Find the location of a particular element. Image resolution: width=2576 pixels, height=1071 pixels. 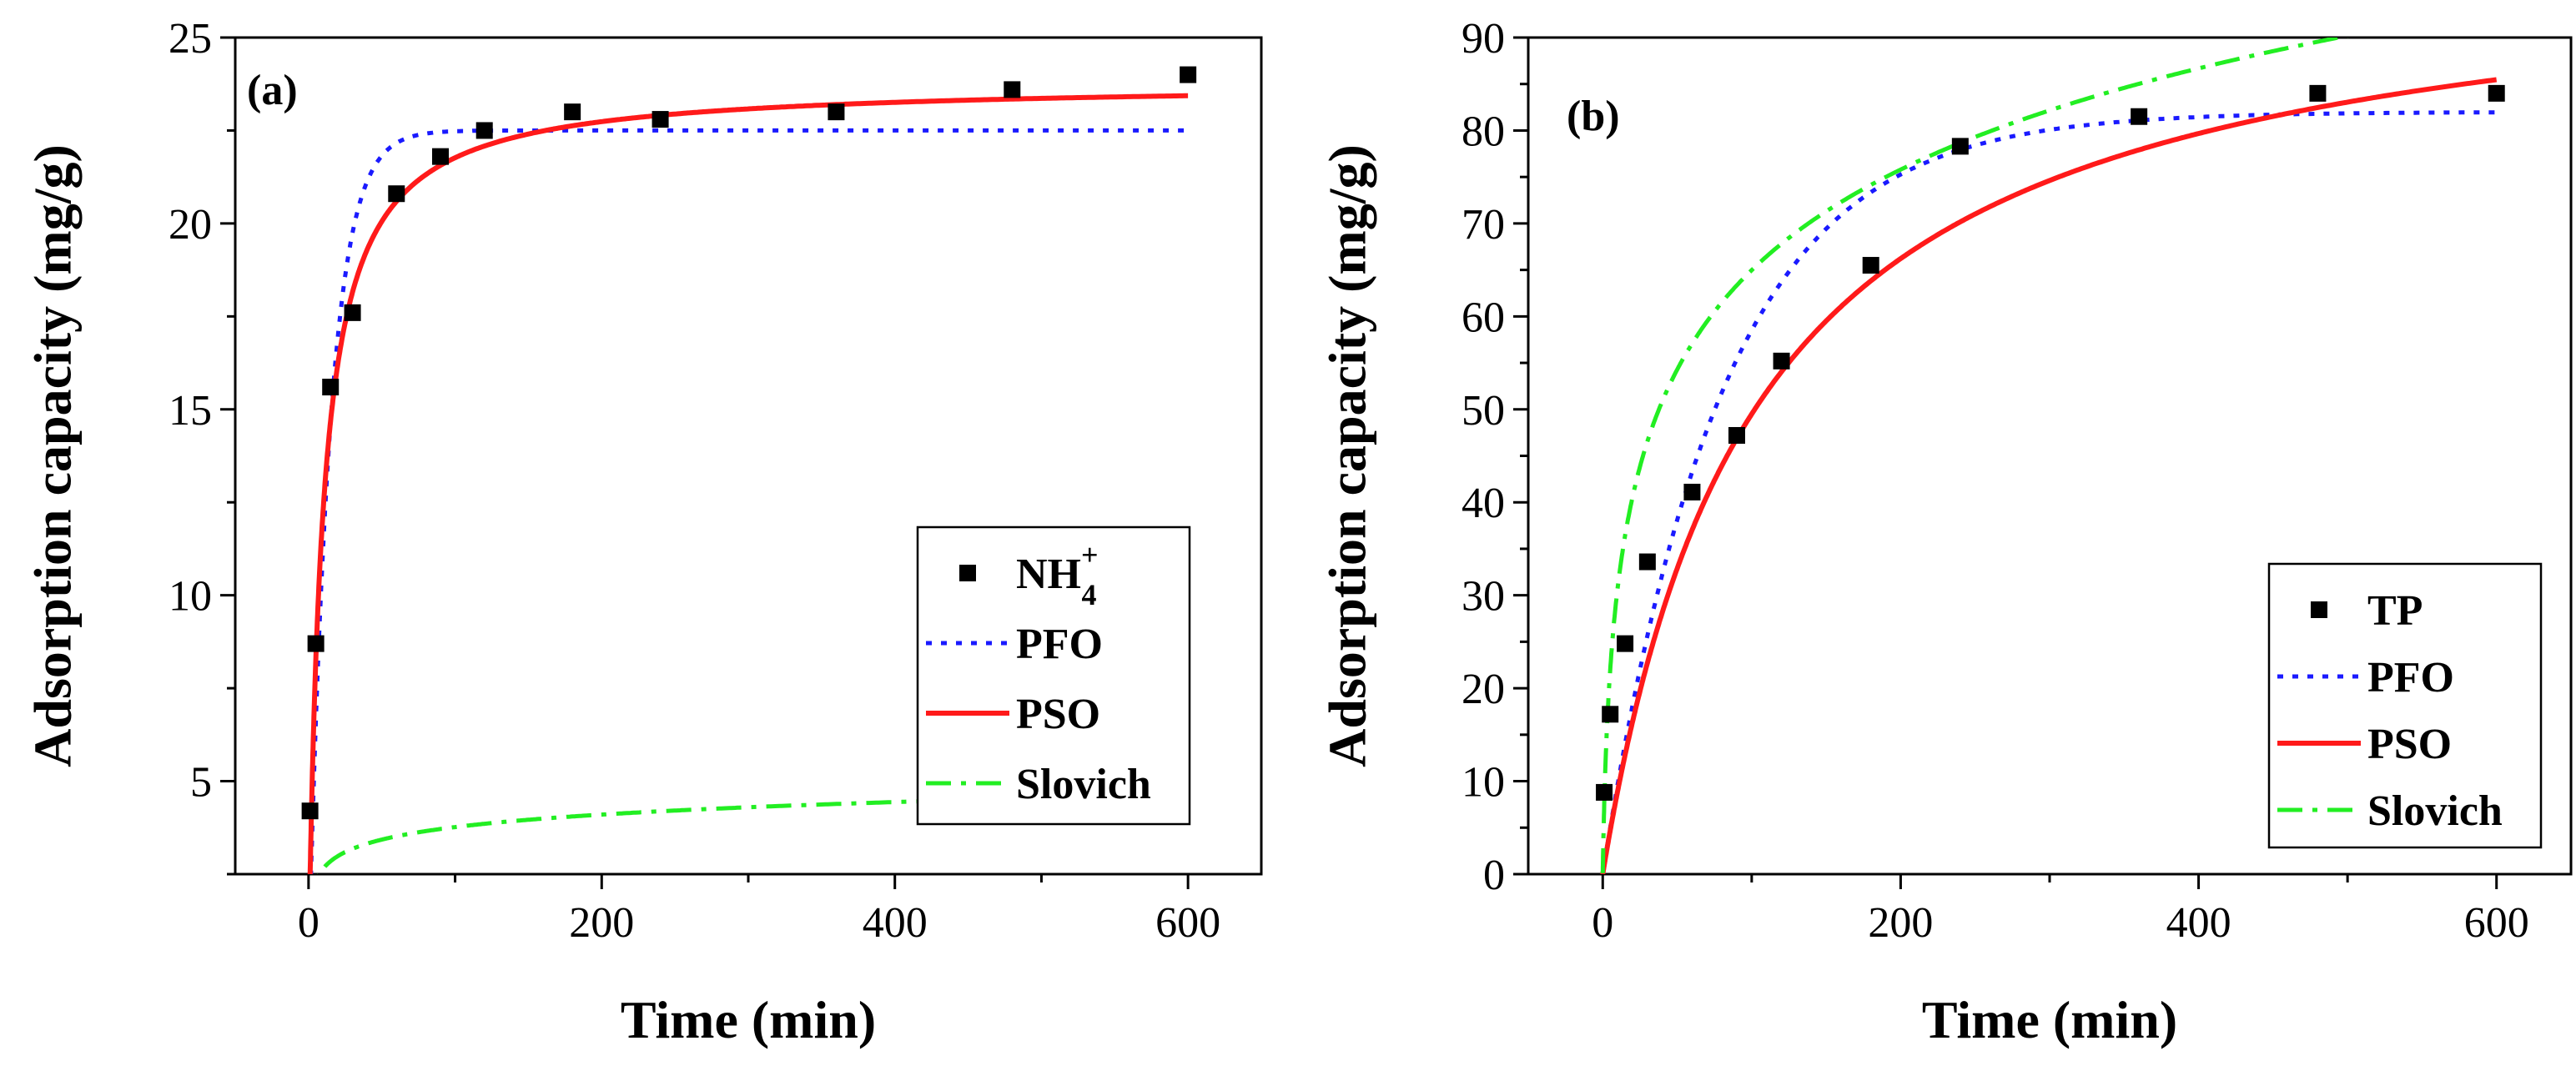

y-tick-label: 5 is located at coordinates (201, 783).